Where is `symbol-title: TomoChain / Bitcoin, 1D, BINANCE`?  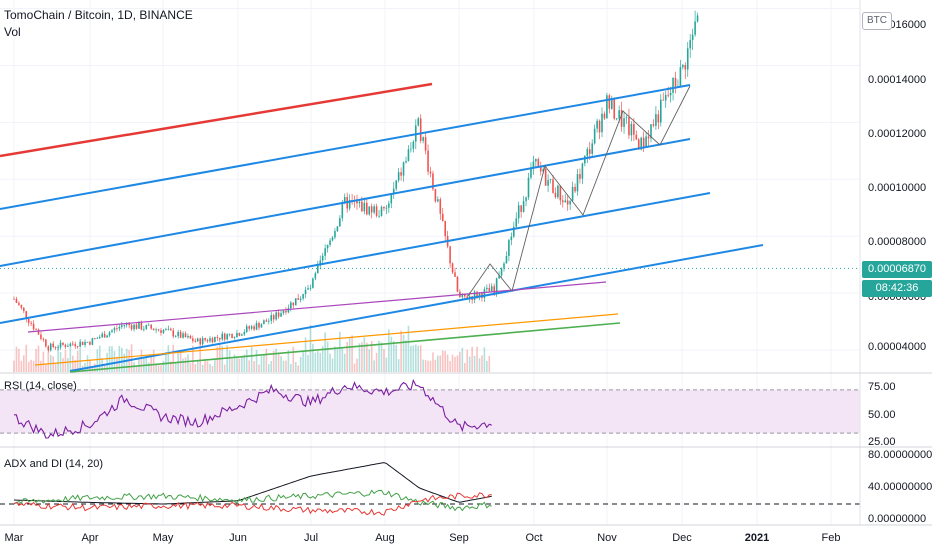 symbol-title: TomoChain / Bitcoin, 1D, BINANCE is located at coordinates (98, 15).